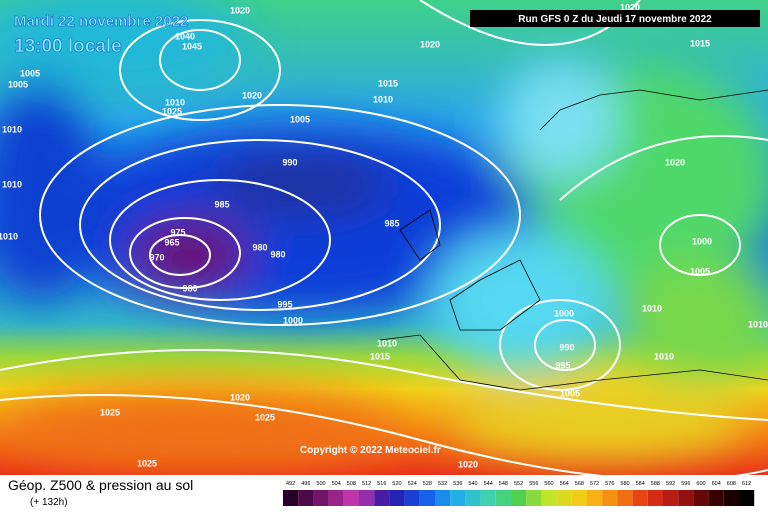 This screenshot has width=768, height=512. What do you see at coordinates (457, 484) in the screenshot?
I see `scale-label: 536` at bounding box center [457, 484].